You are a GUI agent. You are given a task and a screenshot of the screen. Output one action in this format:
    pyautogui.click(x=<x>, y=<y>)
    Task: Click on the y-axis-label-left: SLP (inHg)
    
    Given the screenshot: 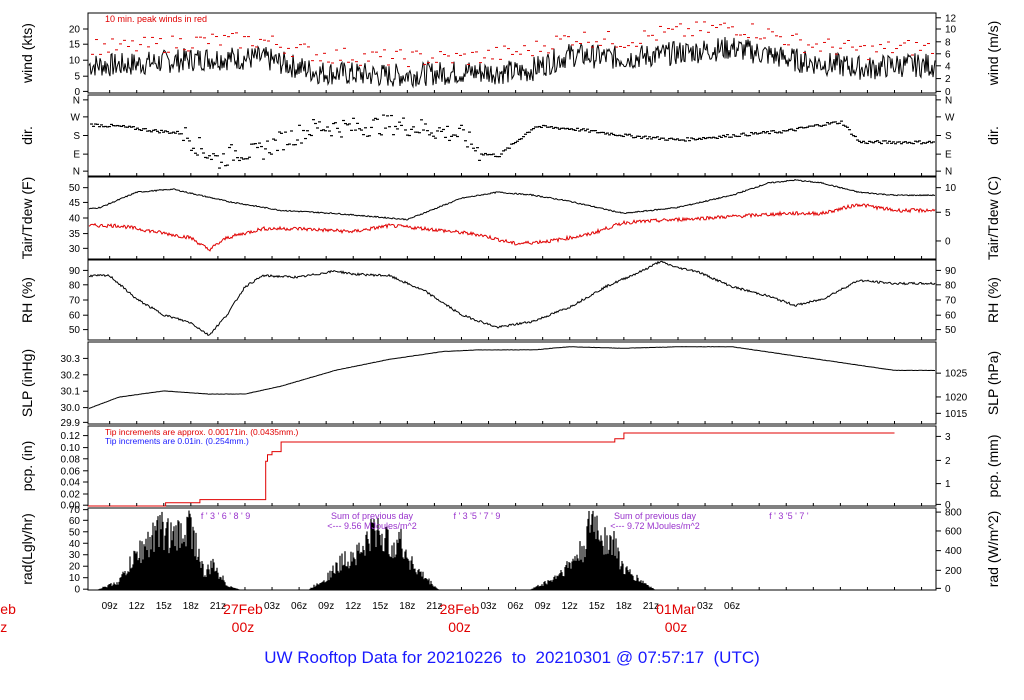 What is the action you would take?
    pyautogui.click(x=27, y=383)
    